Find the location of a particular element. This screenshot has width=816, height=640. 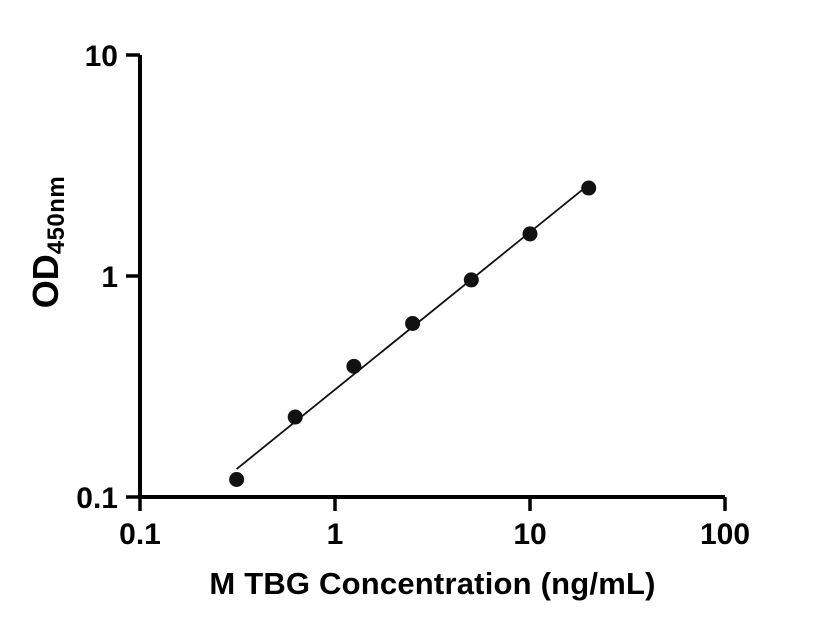

x-tick-label: 1 is located at coordinates (335, 534).